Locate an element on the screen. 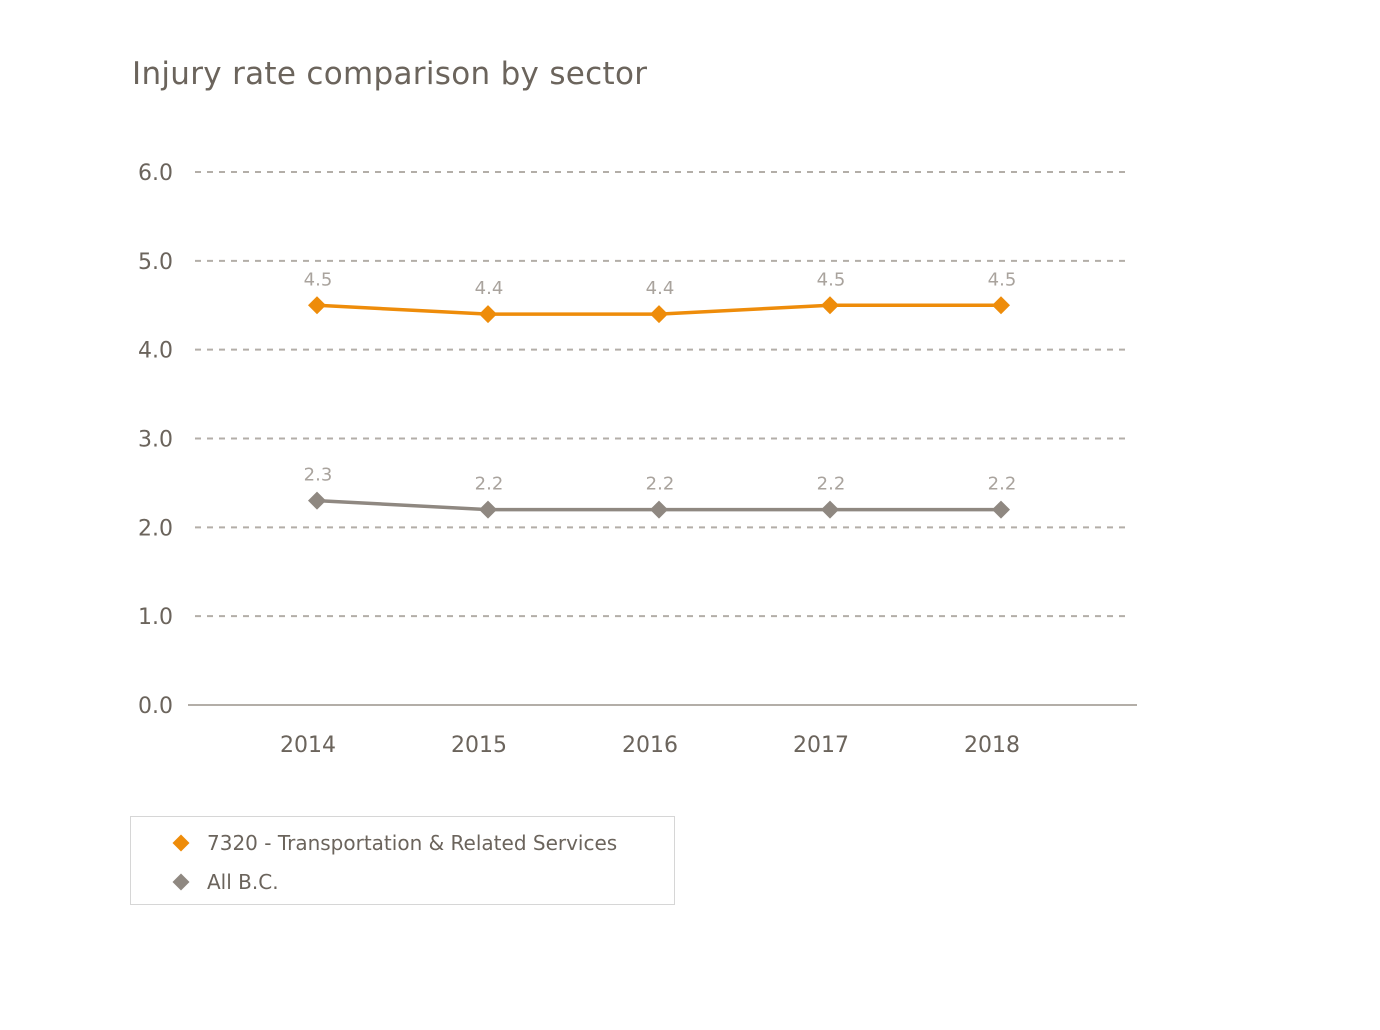 The height and width of the screenshot is (1030, 1380). legend-item-transportation: 7320 - Transportation & Related Services is located at coordinates (395, 843).